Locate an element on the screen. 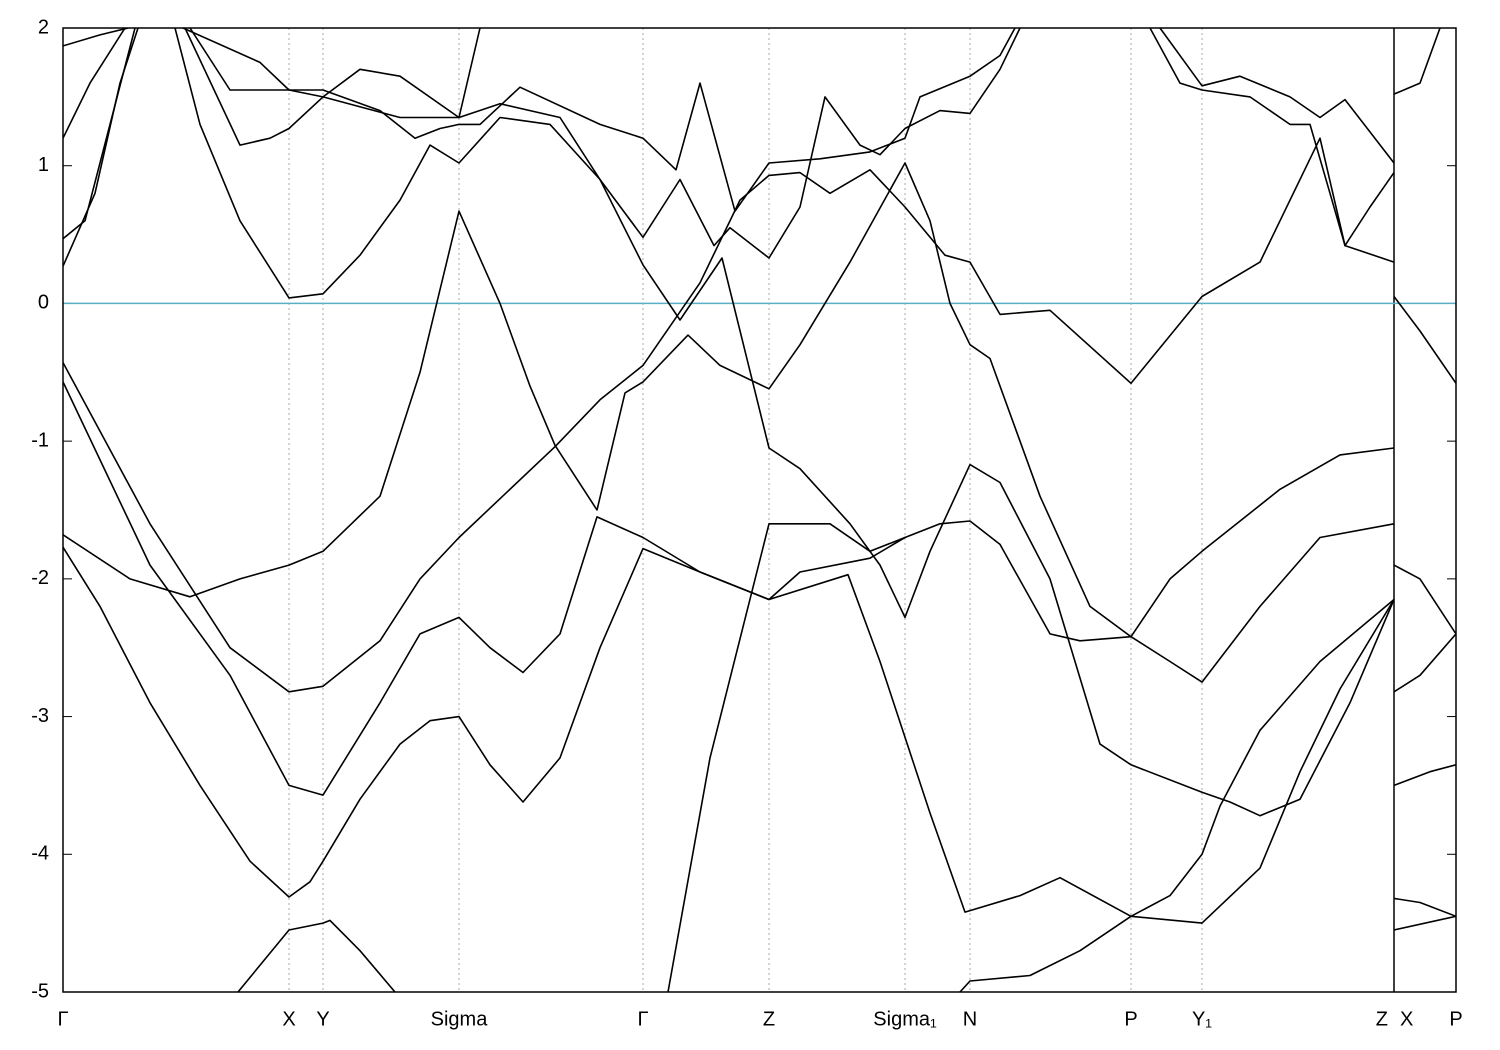 The height and width of the screenshot is (1050, 1500). y-tick-label: 1 is located at coordinates (43, 165).